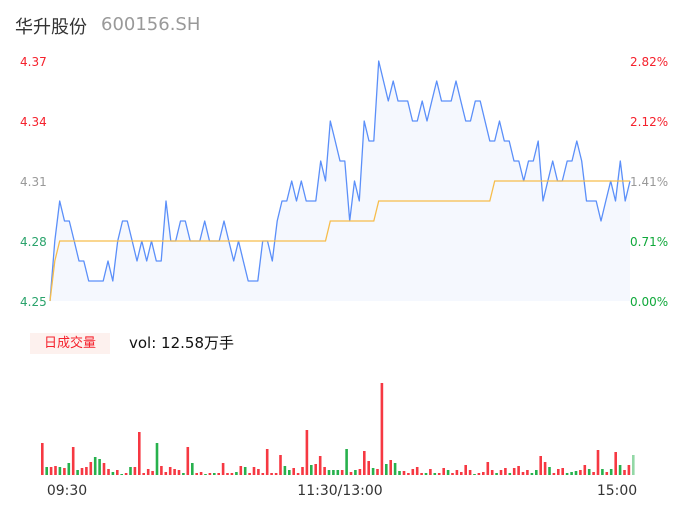 This screenshot has height=524, width=686. I want to click on x-tick: 15:00, so click(617, 491).